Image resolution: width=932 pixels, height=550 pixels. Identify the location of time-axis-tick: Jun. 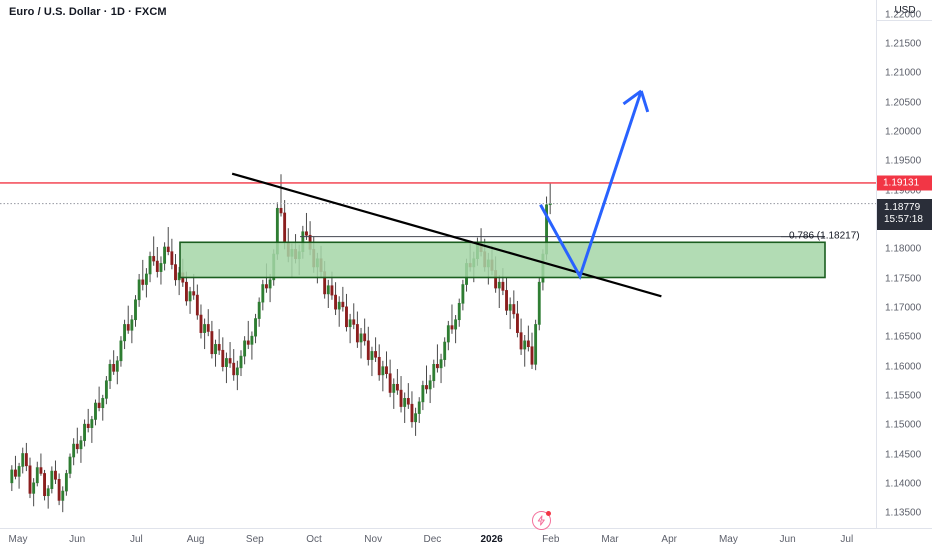
(77, 539).